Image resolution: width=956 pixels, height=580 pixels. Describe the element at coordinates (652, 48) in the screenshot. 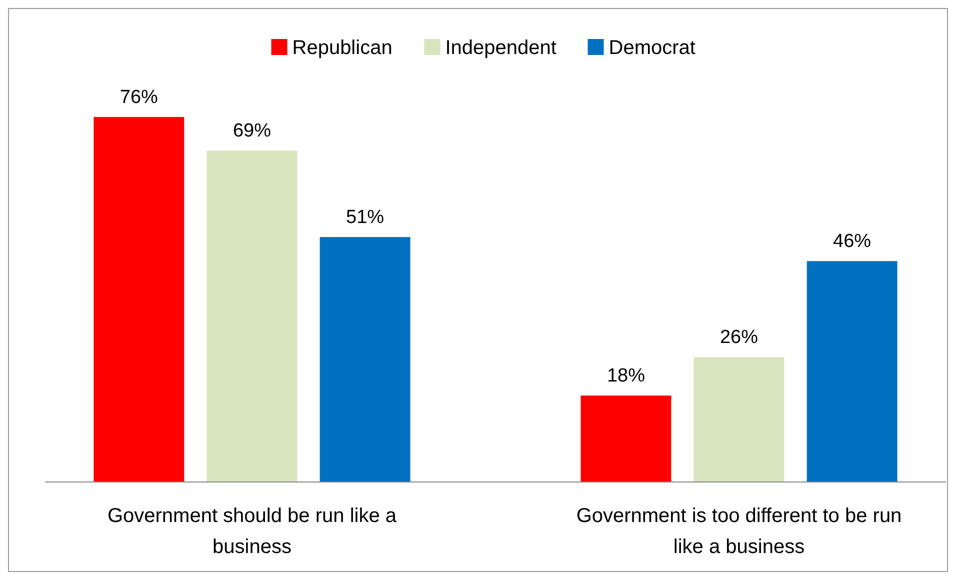

I see `legend-label: Democrat` at that location.